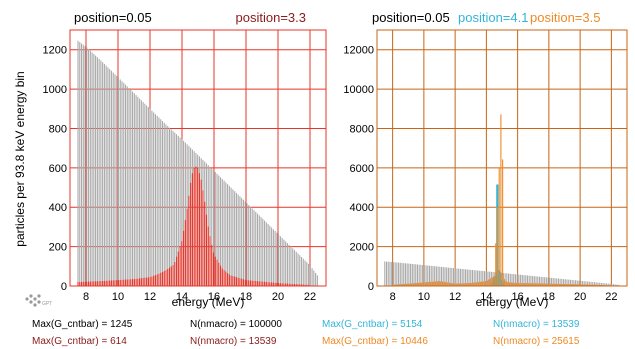 The image size is (635, 349). What do you see at coordinates (271, 17) in the screenshot?
I see `position-label: position=3.3` at bounding box center [271, 17].